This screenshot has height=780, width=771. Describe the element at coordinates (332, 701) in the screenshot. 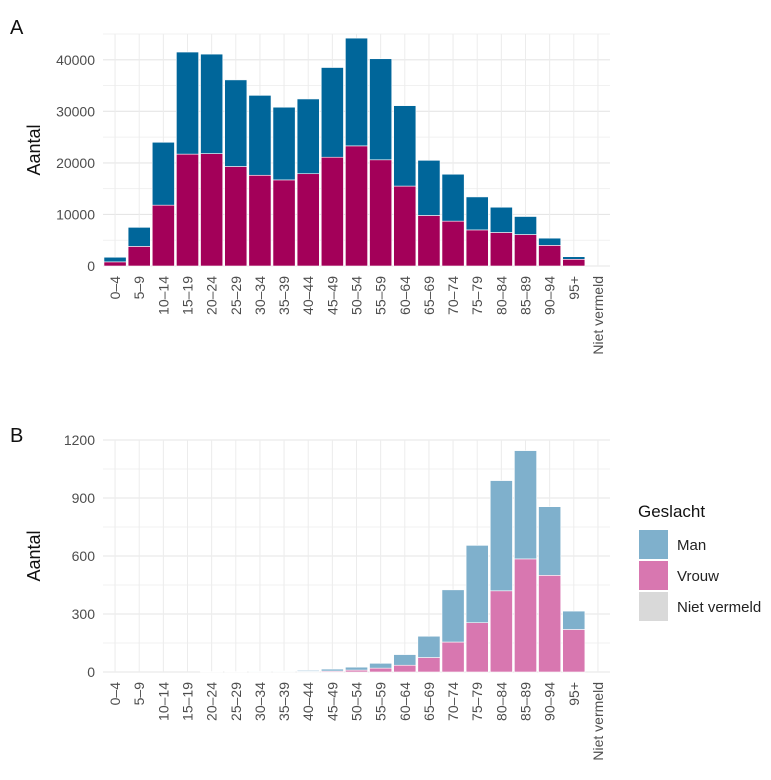

I see `x-tick-label: 45–49` at that location.